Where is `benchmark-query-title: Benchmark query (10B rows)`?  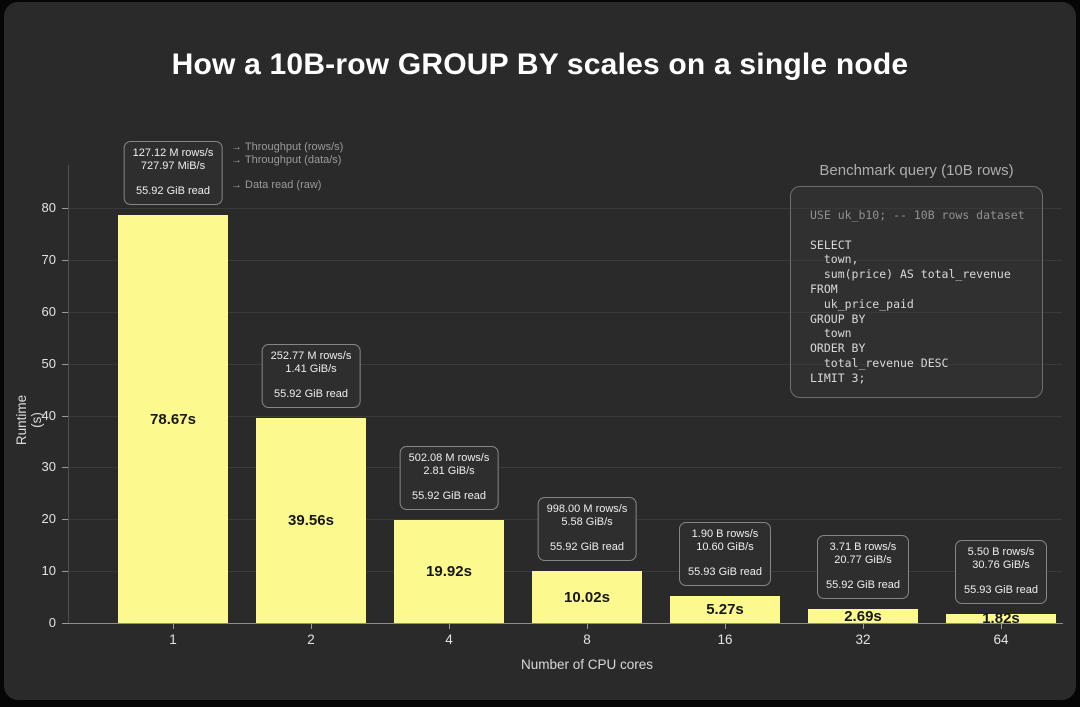 benchmark-query-title: Benchmark query (10B rows) is located at coordinates (916, 170).